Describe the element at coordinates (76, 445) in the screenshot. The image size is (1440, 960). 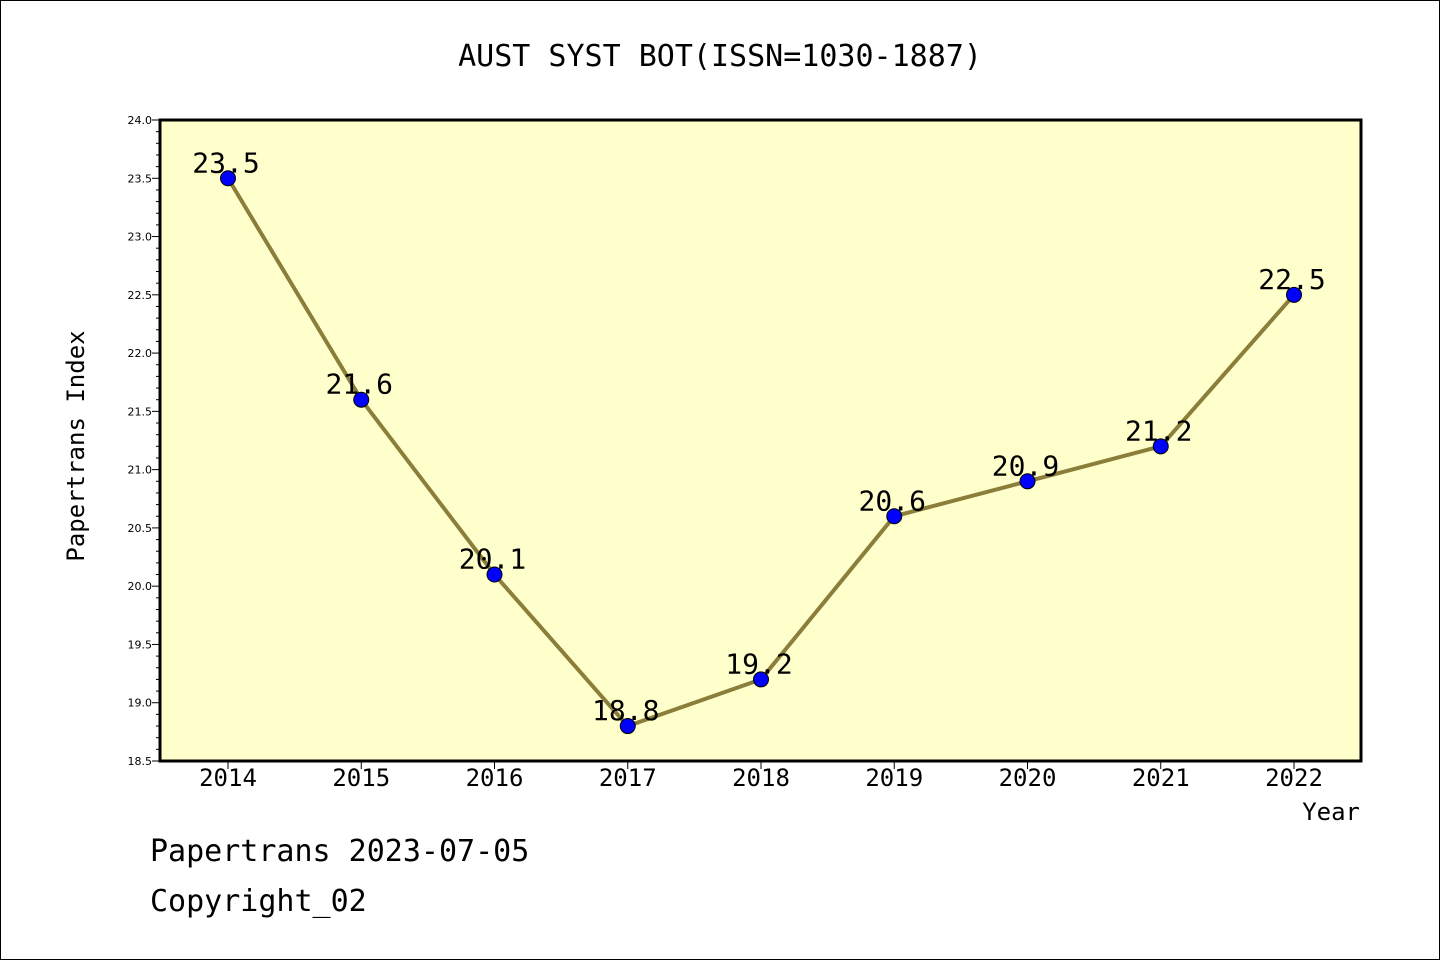
I see `y-axis-label: Papertrans Index` at that location.